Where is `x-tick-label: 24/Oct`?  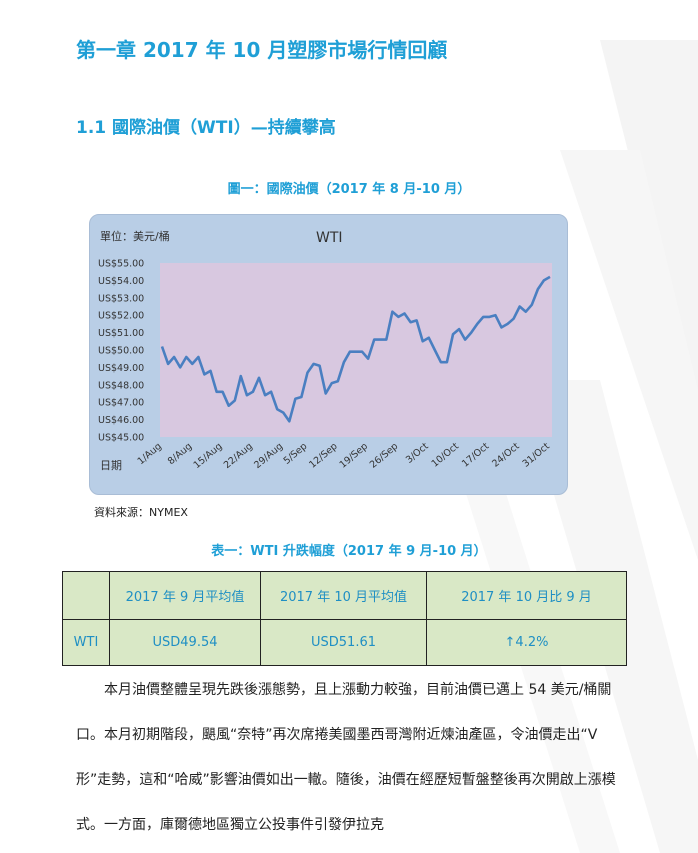
x-tick-label: 24/Oct is located at coordinates (506, 455).